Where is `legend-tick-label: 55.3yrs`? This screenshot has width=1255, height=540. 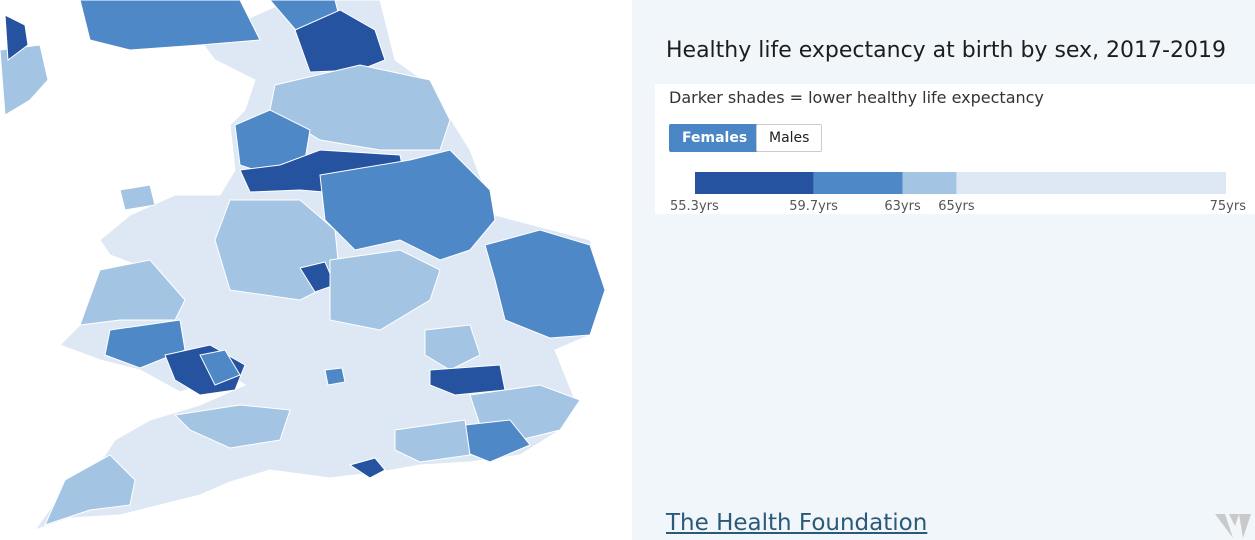
legend-tick-label: 55.3yrs is located at coordinates (694, 206).